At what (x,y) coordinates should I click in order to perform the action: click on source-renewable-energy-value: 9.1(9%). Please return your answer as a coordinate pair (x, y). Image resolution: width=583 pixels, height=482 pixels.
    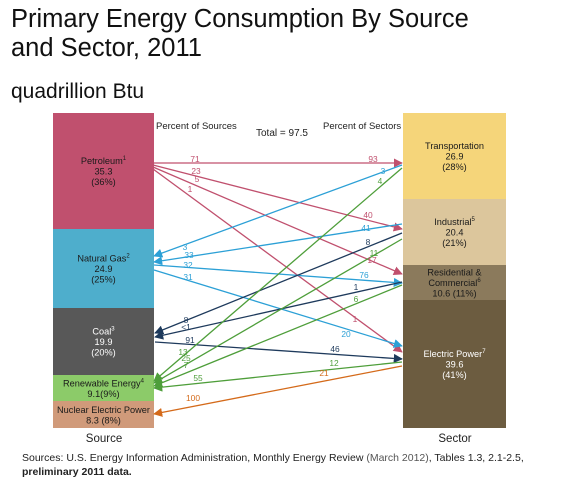
    Looking at the image, I should click on (103, 394).